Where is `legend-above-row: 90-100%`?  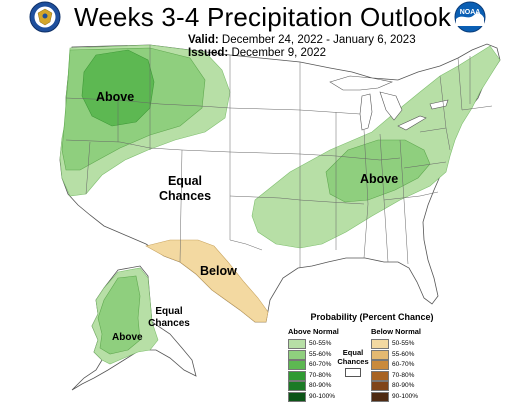
legend-above-row: 90-100% is located at coordinates (312, 396).